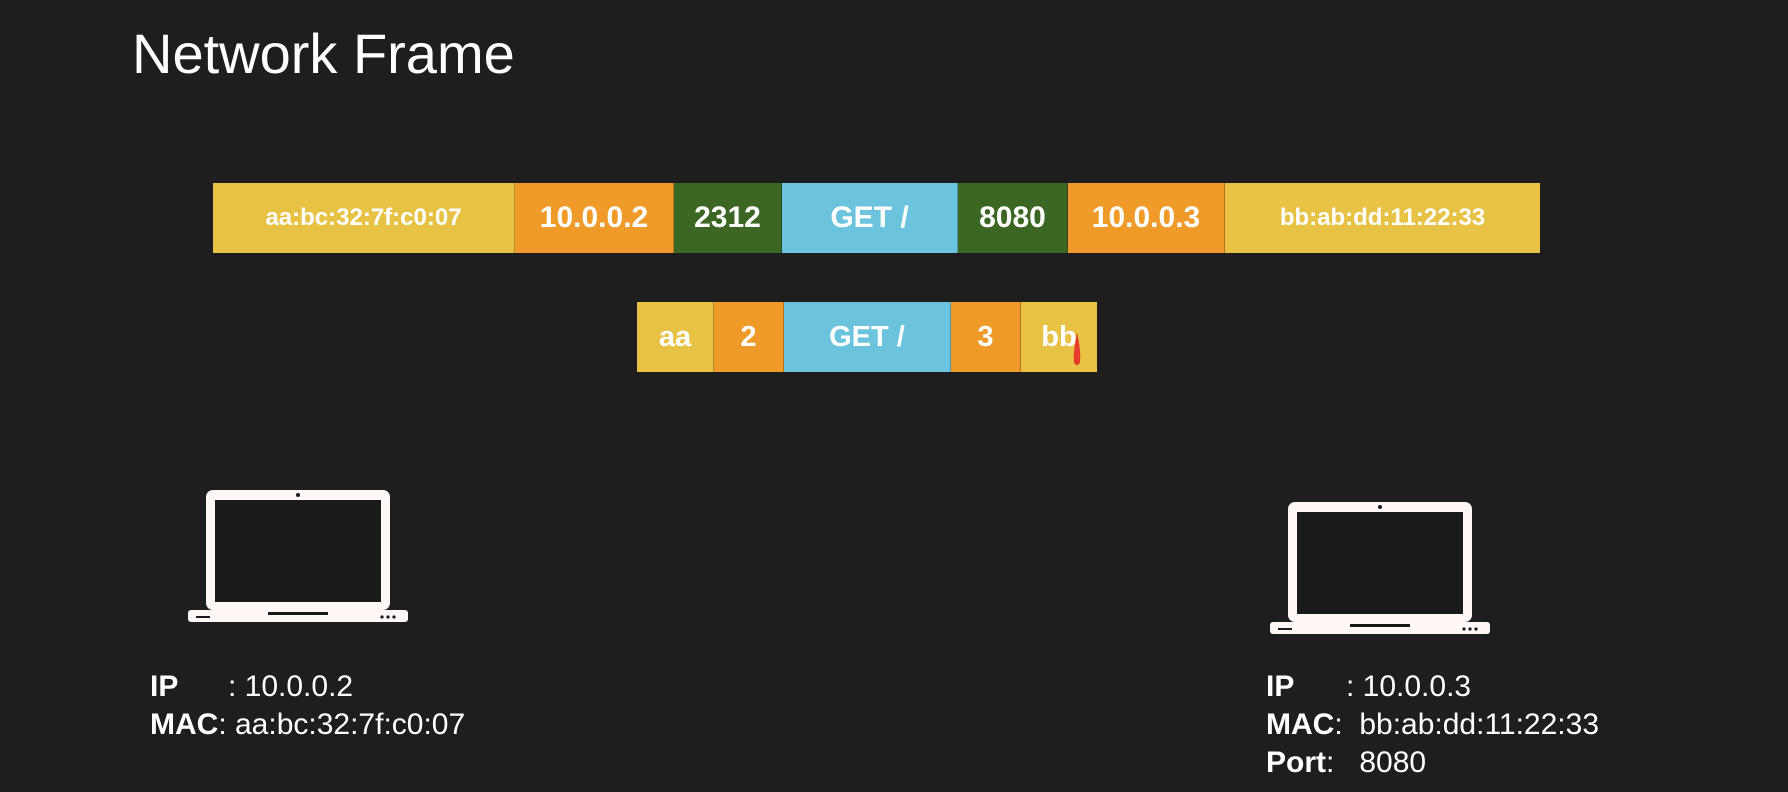 The width and height of the screenshot is (1788, 792). What do you see at coordinates (1376, 762) in the screenshot?
I see `port-value: : 8080` at bounding box center [1376, 762].